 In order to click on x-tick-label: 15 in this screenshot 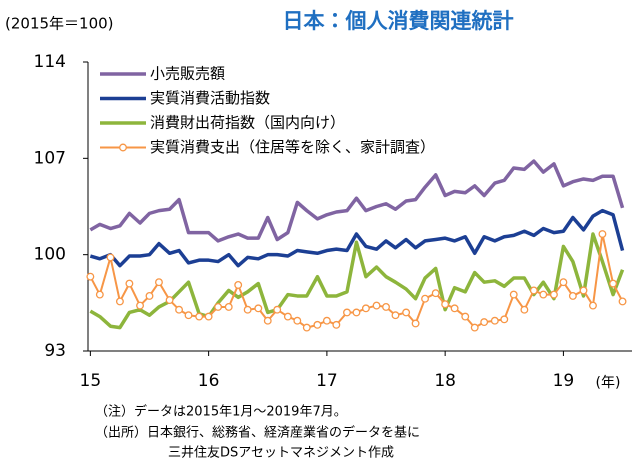, I will do `click(91, 381)`.